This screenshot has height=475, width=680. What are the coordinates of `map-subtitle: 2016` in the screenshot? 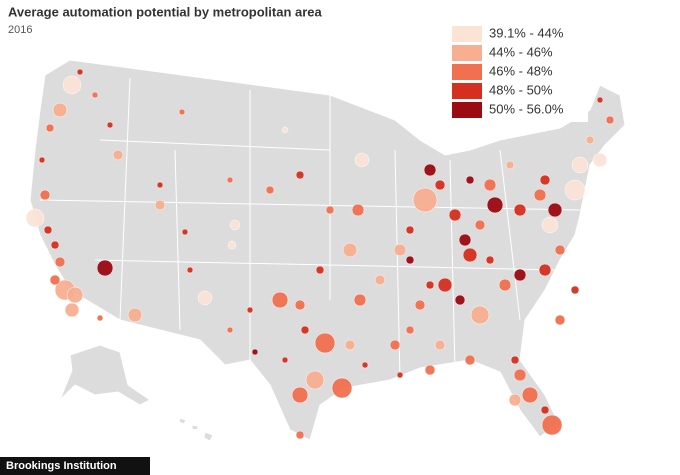 It's located at (20, 30).